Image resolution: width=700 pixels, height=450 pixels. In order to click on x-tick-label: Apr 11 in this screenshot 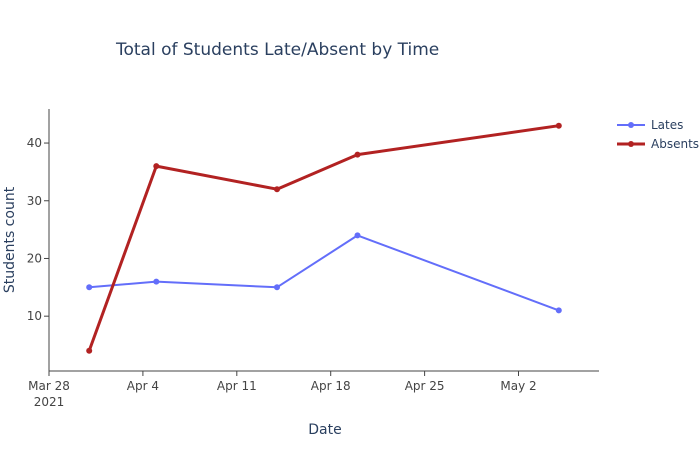, I will do `click(237, 386)`.